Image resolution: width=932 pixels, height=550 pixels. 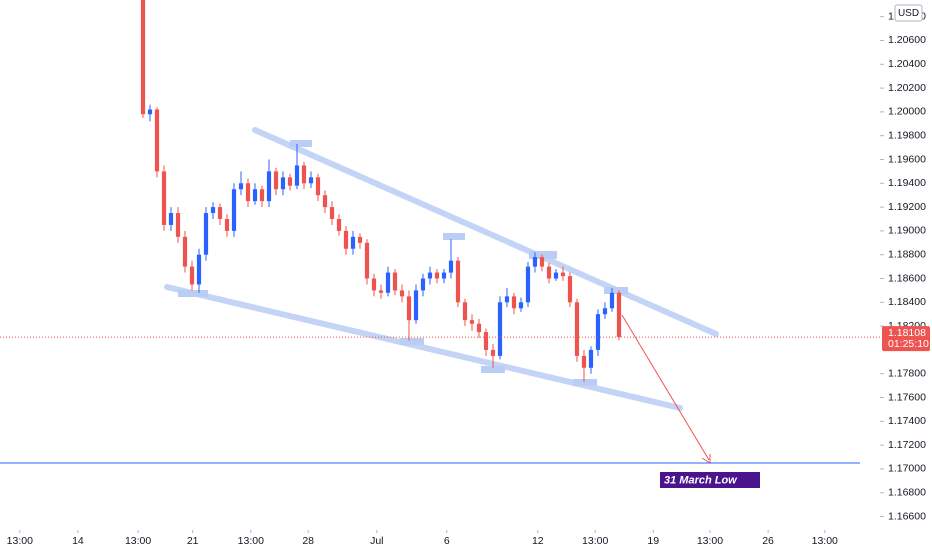 I want to click on y-tick-label: 1.20000, so click(x=907, y=112).